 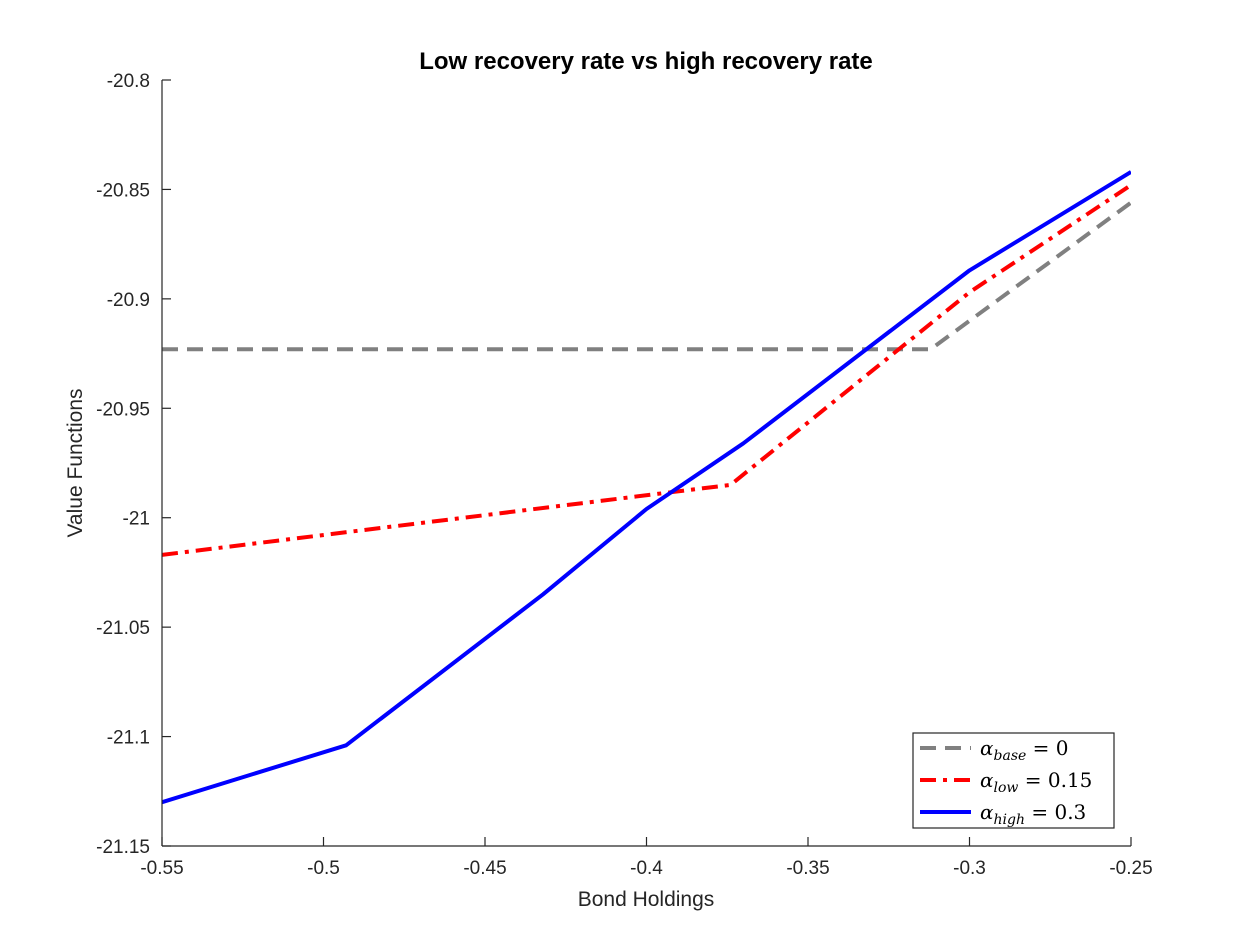 What do you see at coordinates (136, 519) in the screenshot?
I see `y-tick-label: -21` at bounding box center [136, 519].